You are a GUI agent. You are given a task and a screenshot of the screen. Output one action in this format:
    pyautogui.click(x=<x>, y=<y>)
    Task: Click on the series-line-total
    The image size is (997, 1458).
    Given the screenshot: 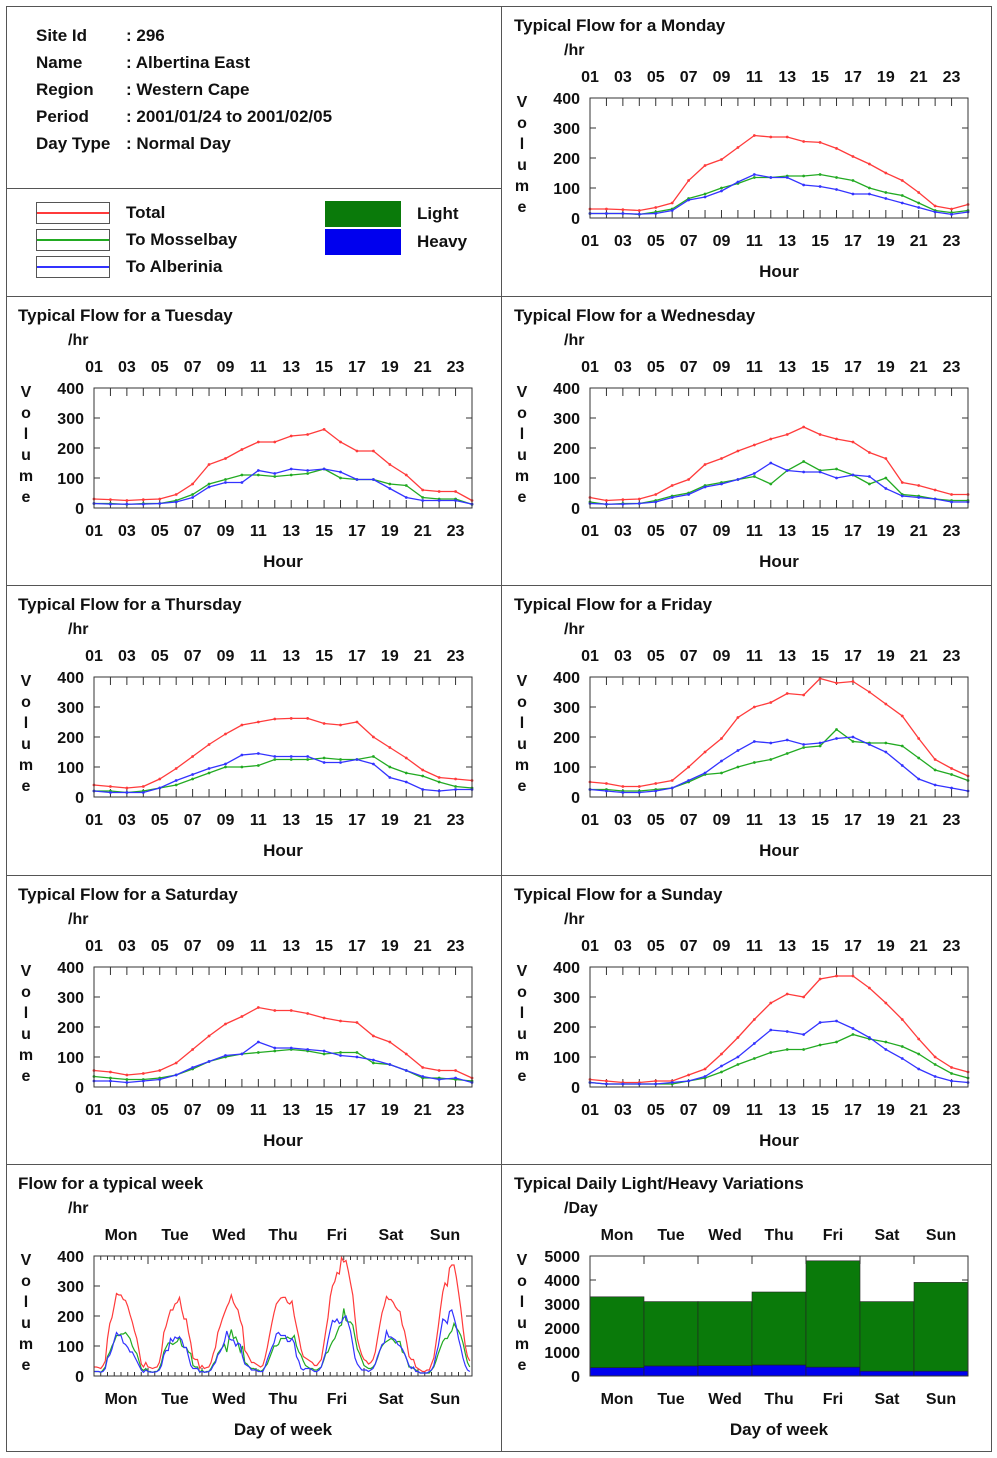 What is the action you would take?
    pyautogui.click(x=283, y=753)
    